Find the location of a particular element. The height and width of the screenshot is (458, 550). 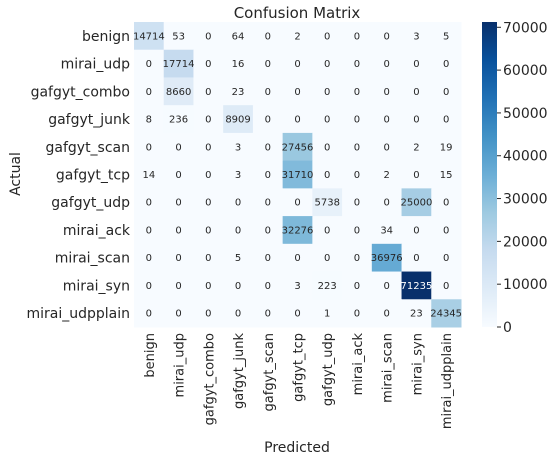

cell-value-label: 23 is located at coordinates (238, 92).